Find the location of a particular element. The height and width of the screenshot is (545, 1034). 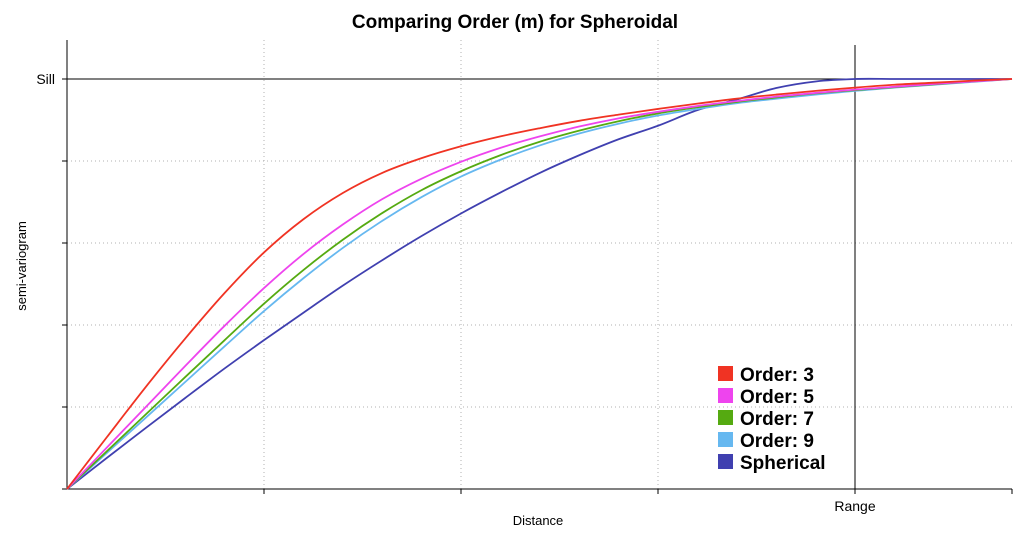

legend-label-spherical: Spherical is located at coordinates (783, 463).